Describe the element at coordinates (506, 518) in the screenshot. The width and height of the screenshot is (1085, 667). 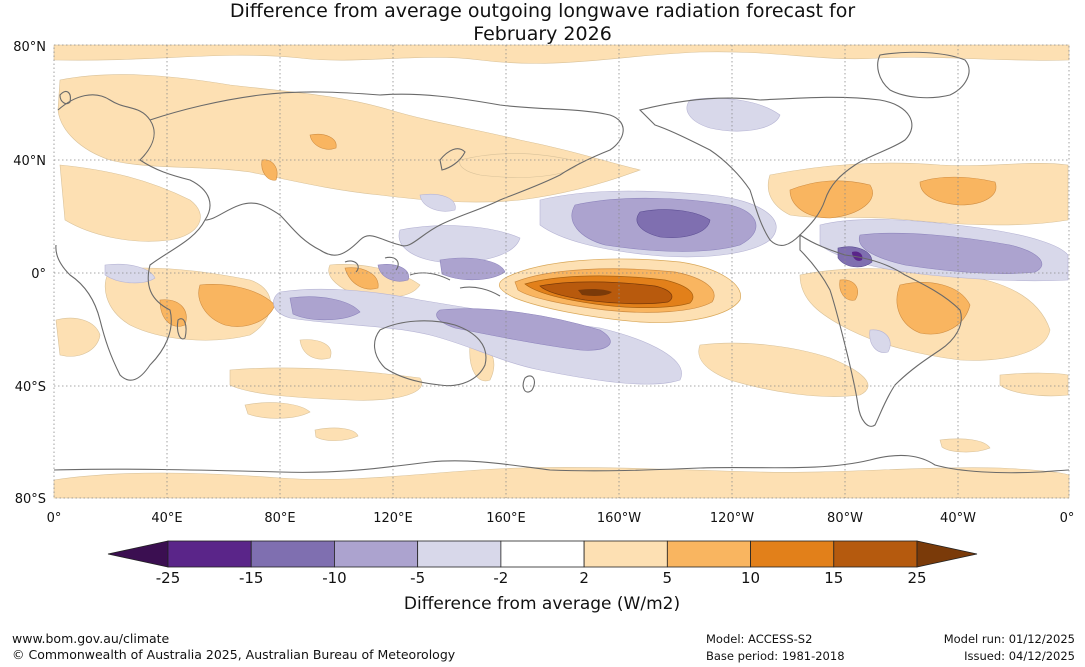
I see `lon-label: 160°E` at that location.